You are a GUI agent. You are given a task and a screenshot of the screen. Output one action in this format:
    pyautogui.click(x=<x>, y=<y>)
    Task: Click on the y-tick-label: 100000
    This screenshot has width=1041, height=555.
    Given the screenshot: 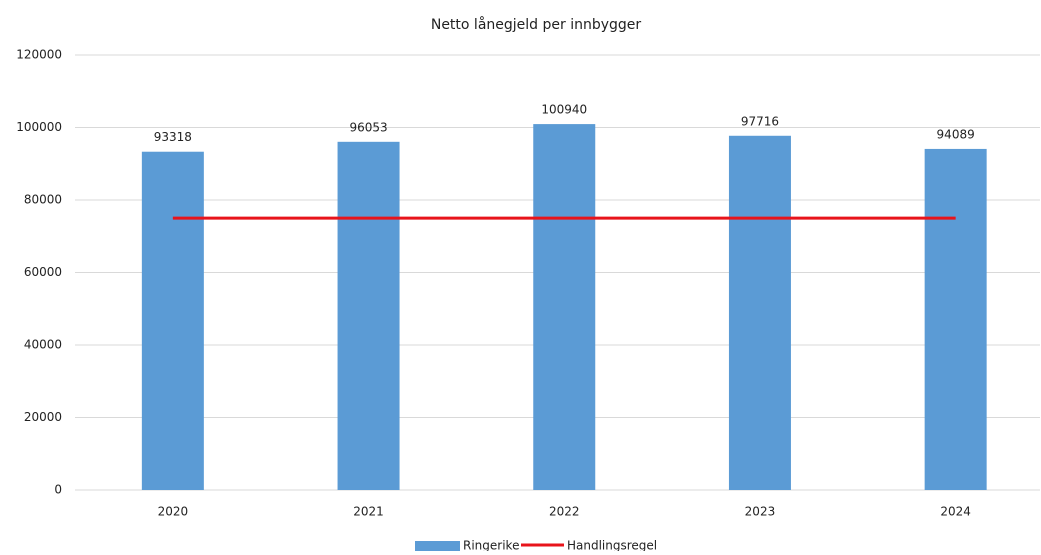 What is the action you would take?
    pyautogui.click(x=39, y=127)
    